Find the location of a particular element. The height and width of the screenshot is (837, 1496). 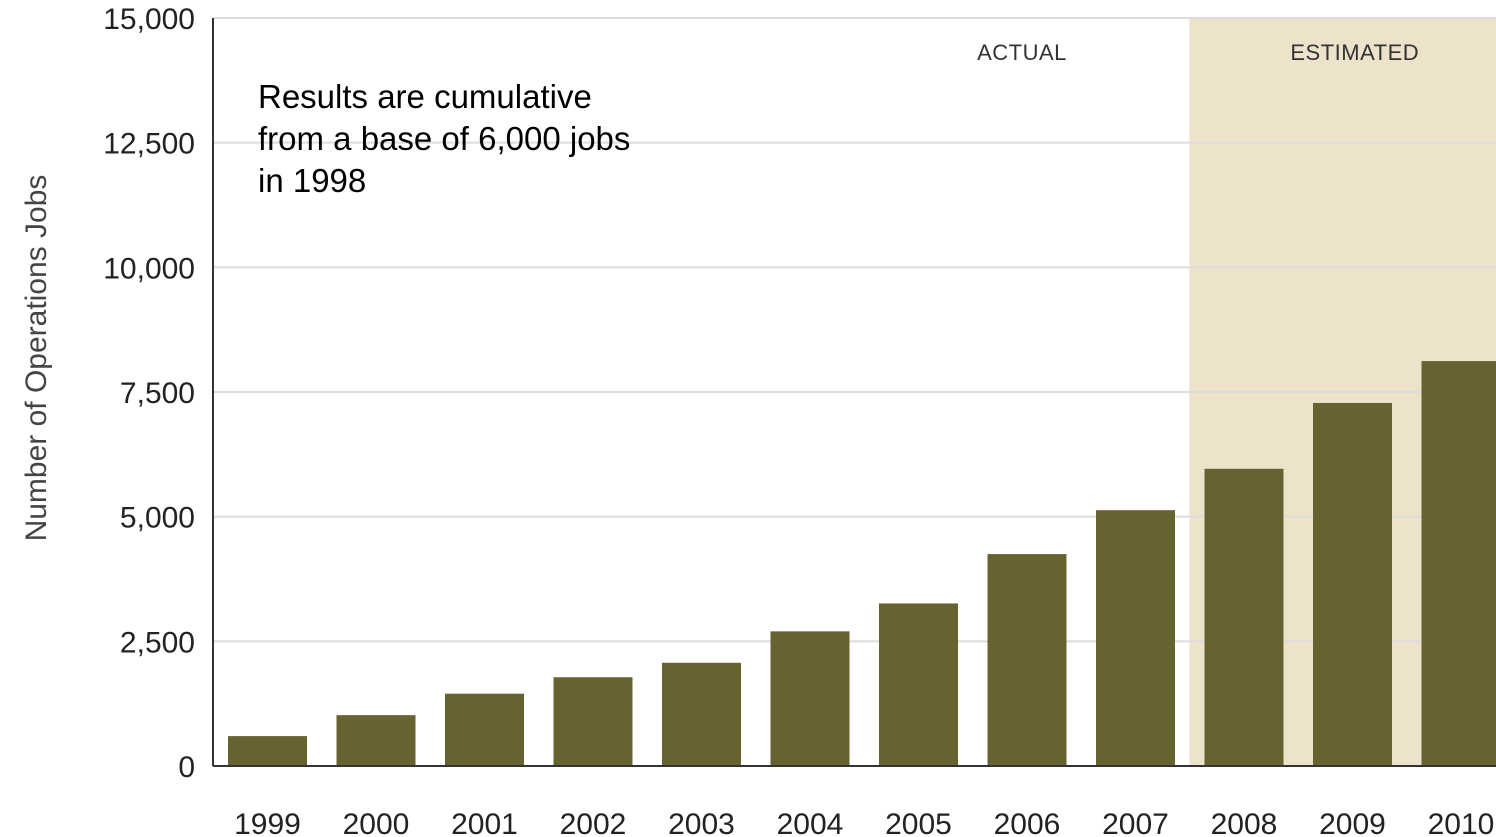

x-tick-label: 2000 is located at coordinates (376, 822).